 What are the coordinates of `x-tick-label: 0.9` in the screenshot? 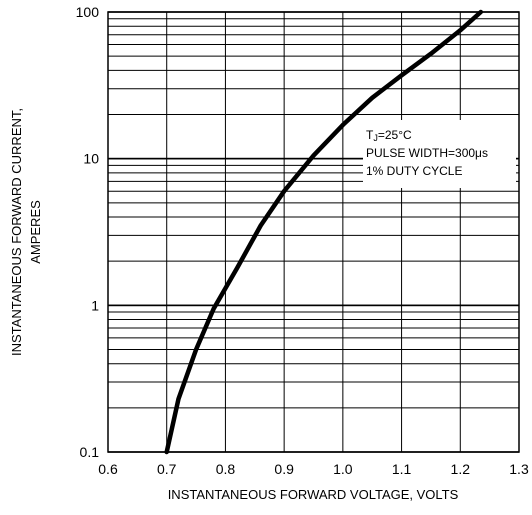 It's located at (284, 469).